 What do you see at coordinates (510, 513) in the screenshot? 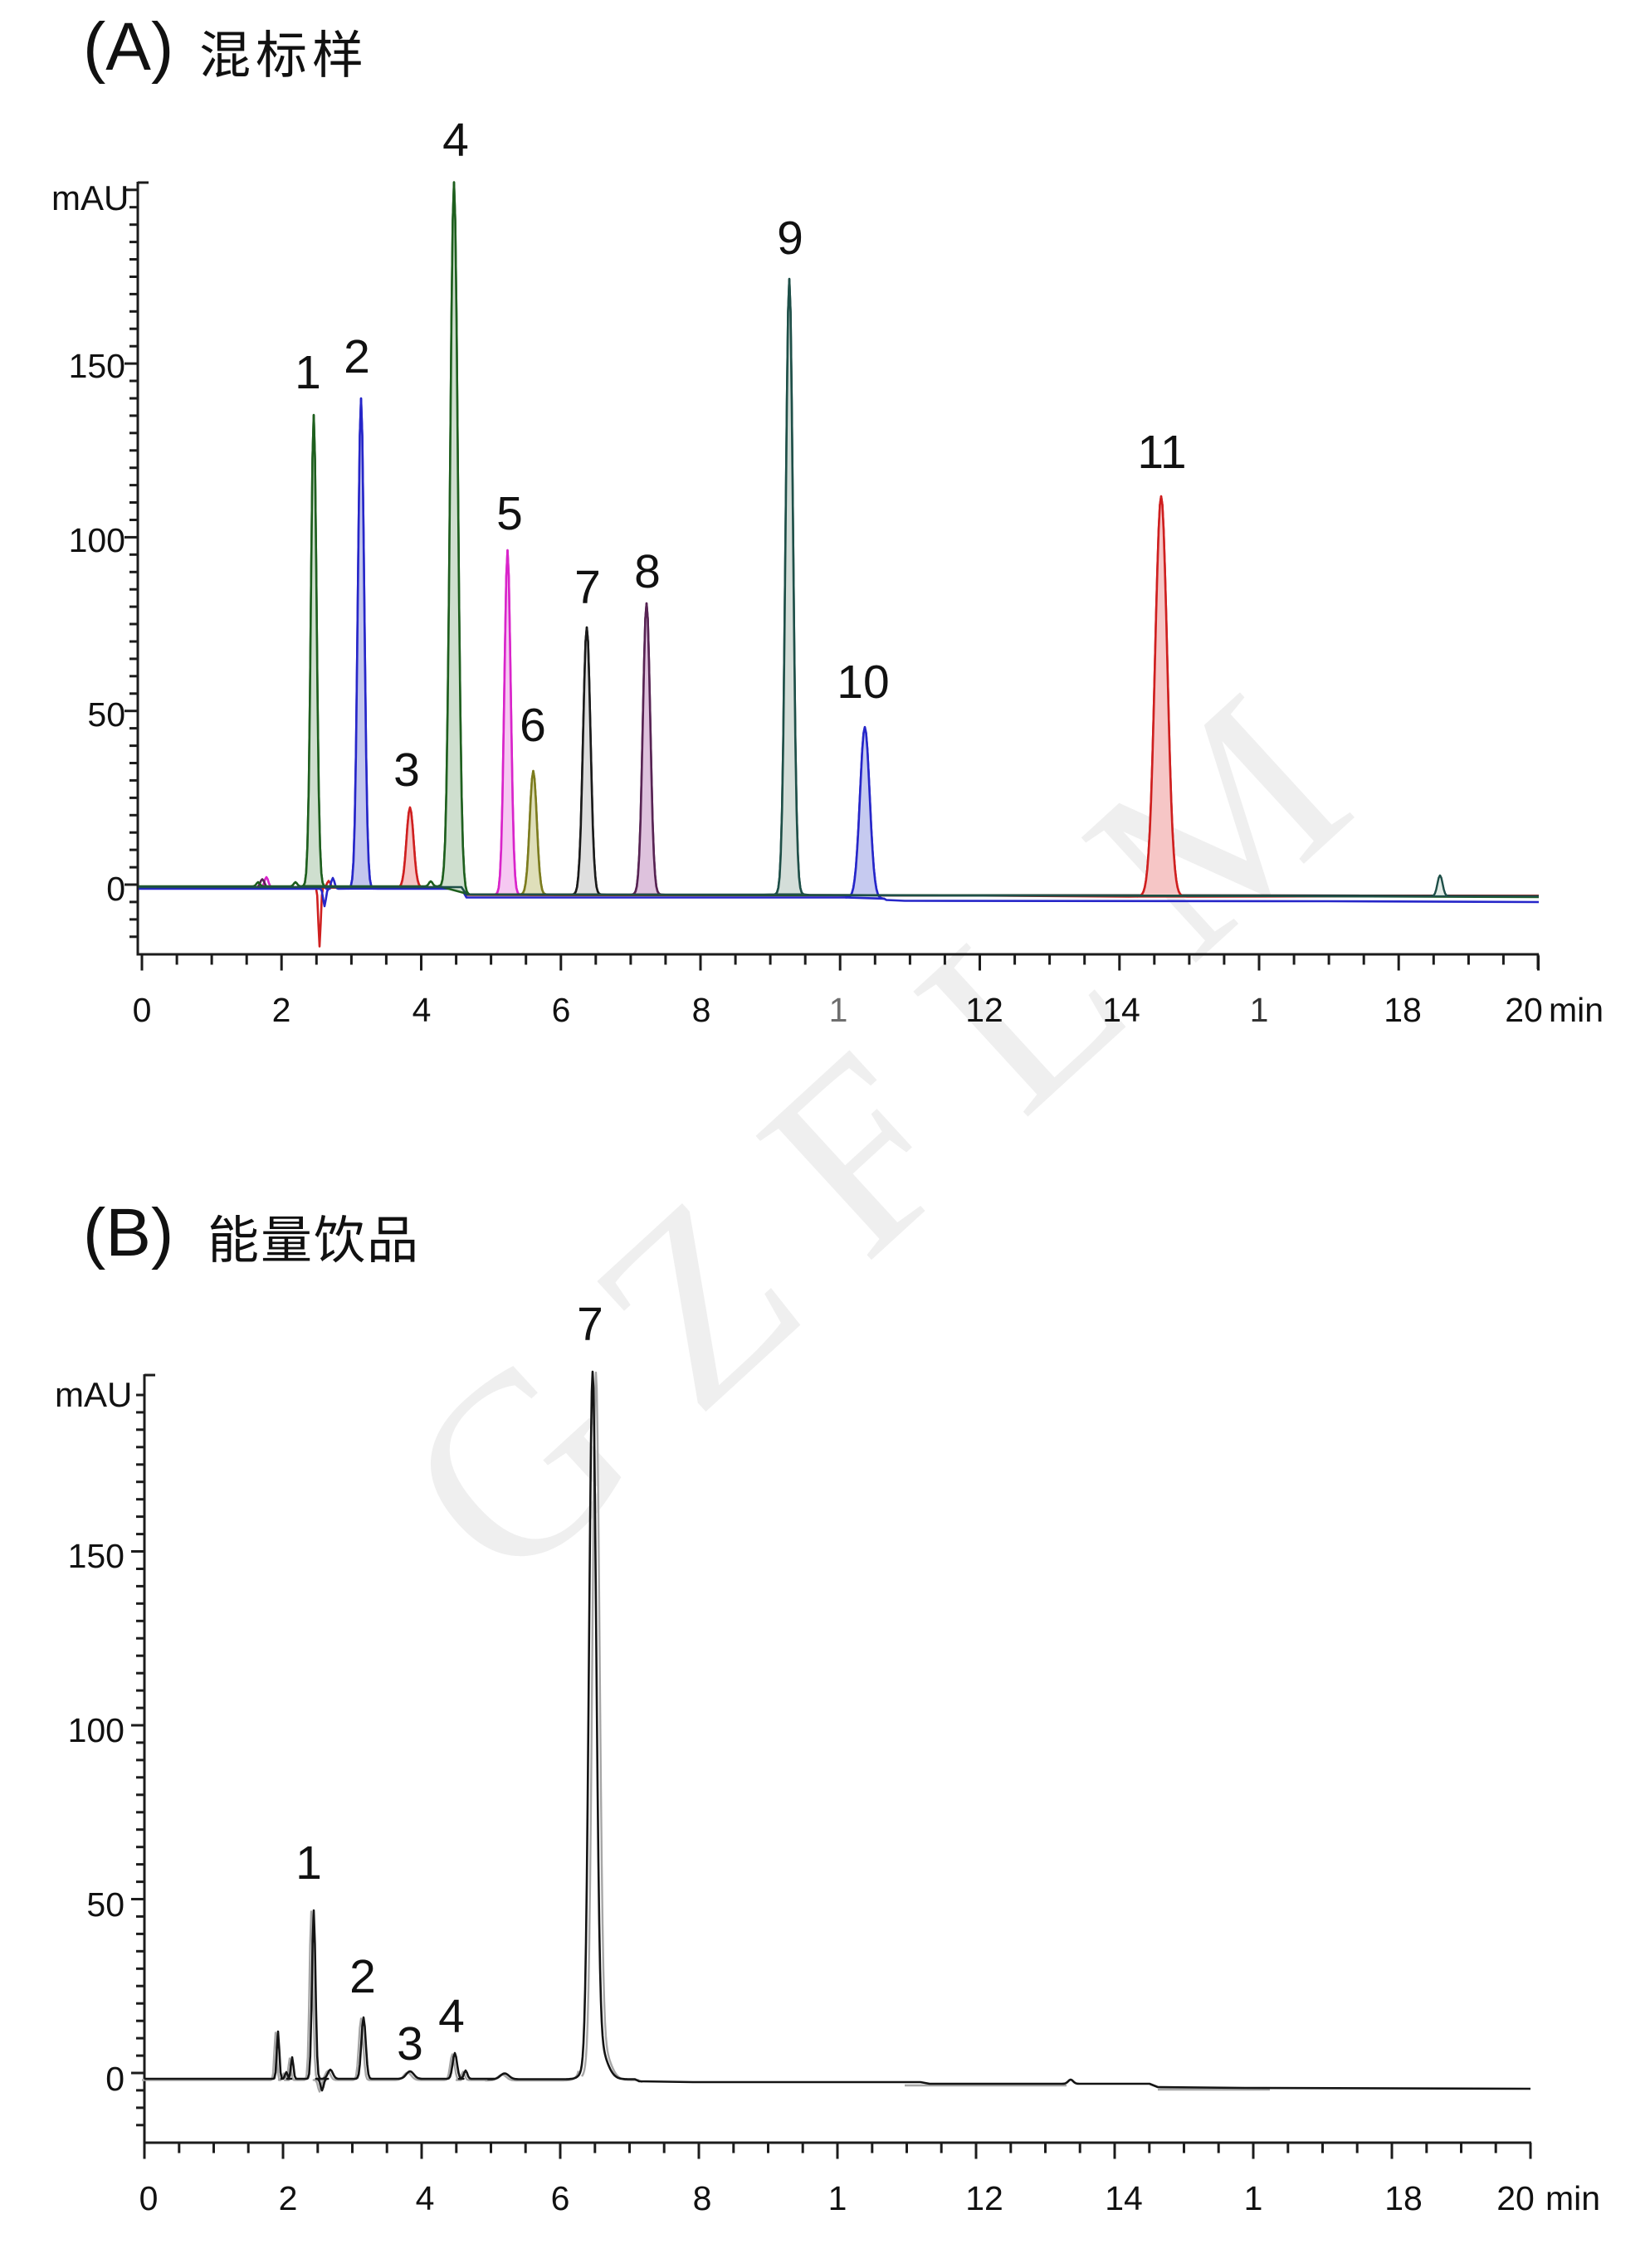
I see `svg-text: 5` at bounding box center [510, 513].